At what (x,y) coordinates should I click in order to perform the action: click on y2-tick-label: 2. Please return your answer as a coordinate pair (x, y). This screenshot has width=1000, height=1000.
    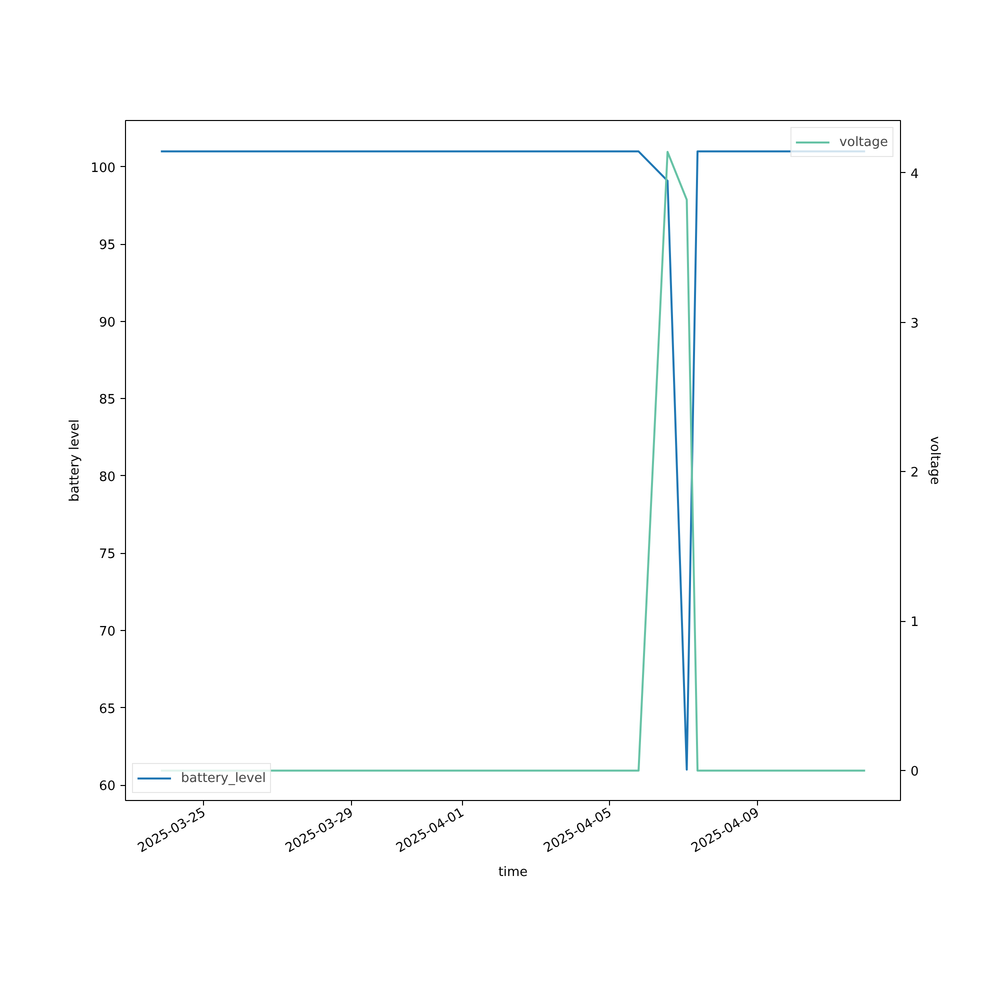
    Looking at the image, I should click on (914, 473).